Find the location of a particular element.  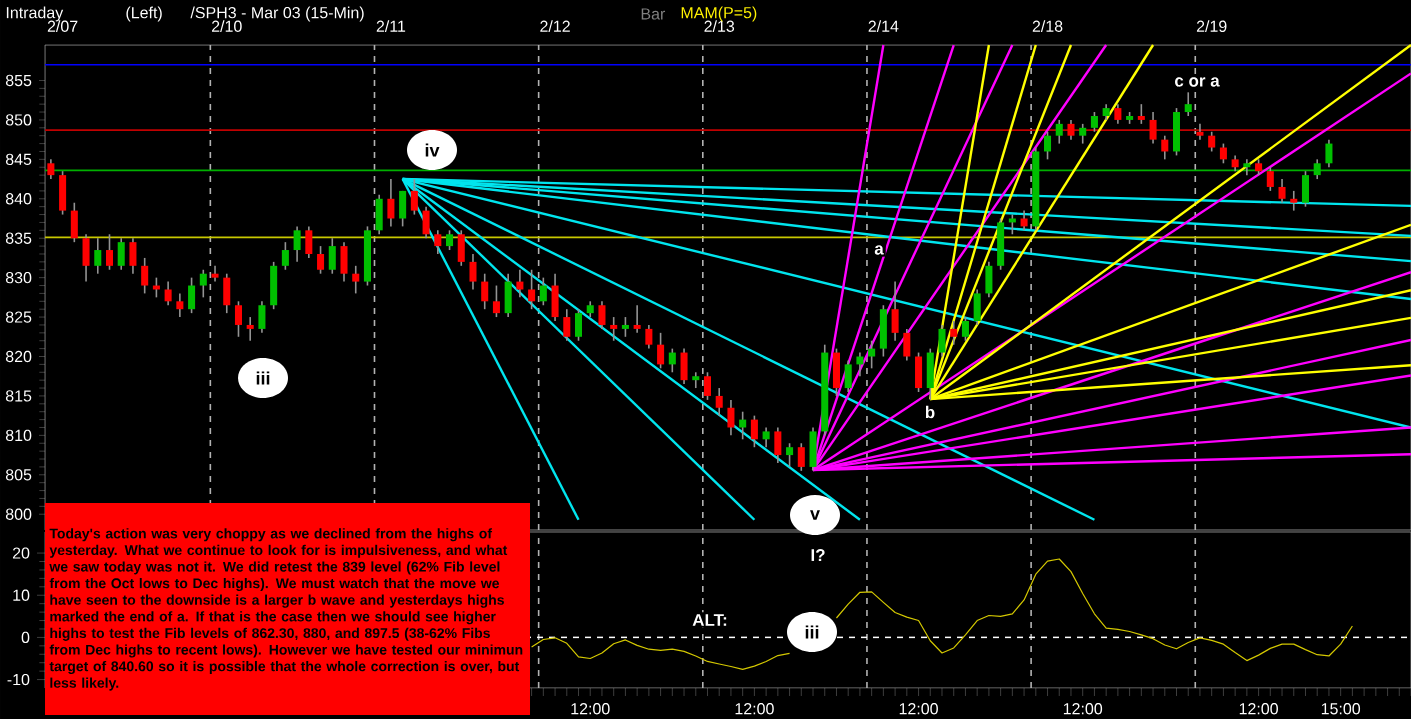

x-tick-label: 2/13 is located at coordinates (719, 26).